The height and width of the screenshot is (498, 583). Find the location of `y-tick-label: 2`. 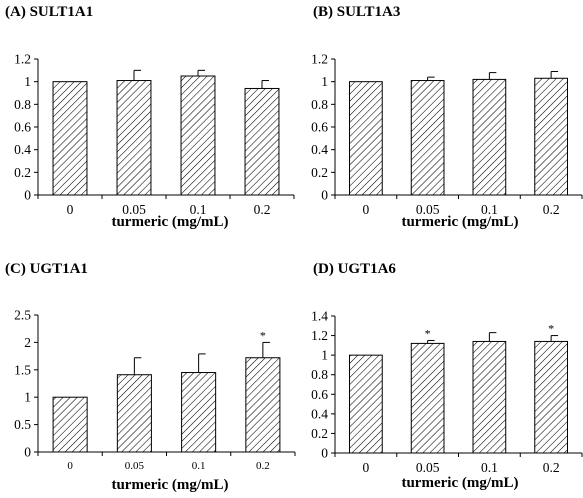

y-tick-label: 2 is located at coordinates (27, 342).